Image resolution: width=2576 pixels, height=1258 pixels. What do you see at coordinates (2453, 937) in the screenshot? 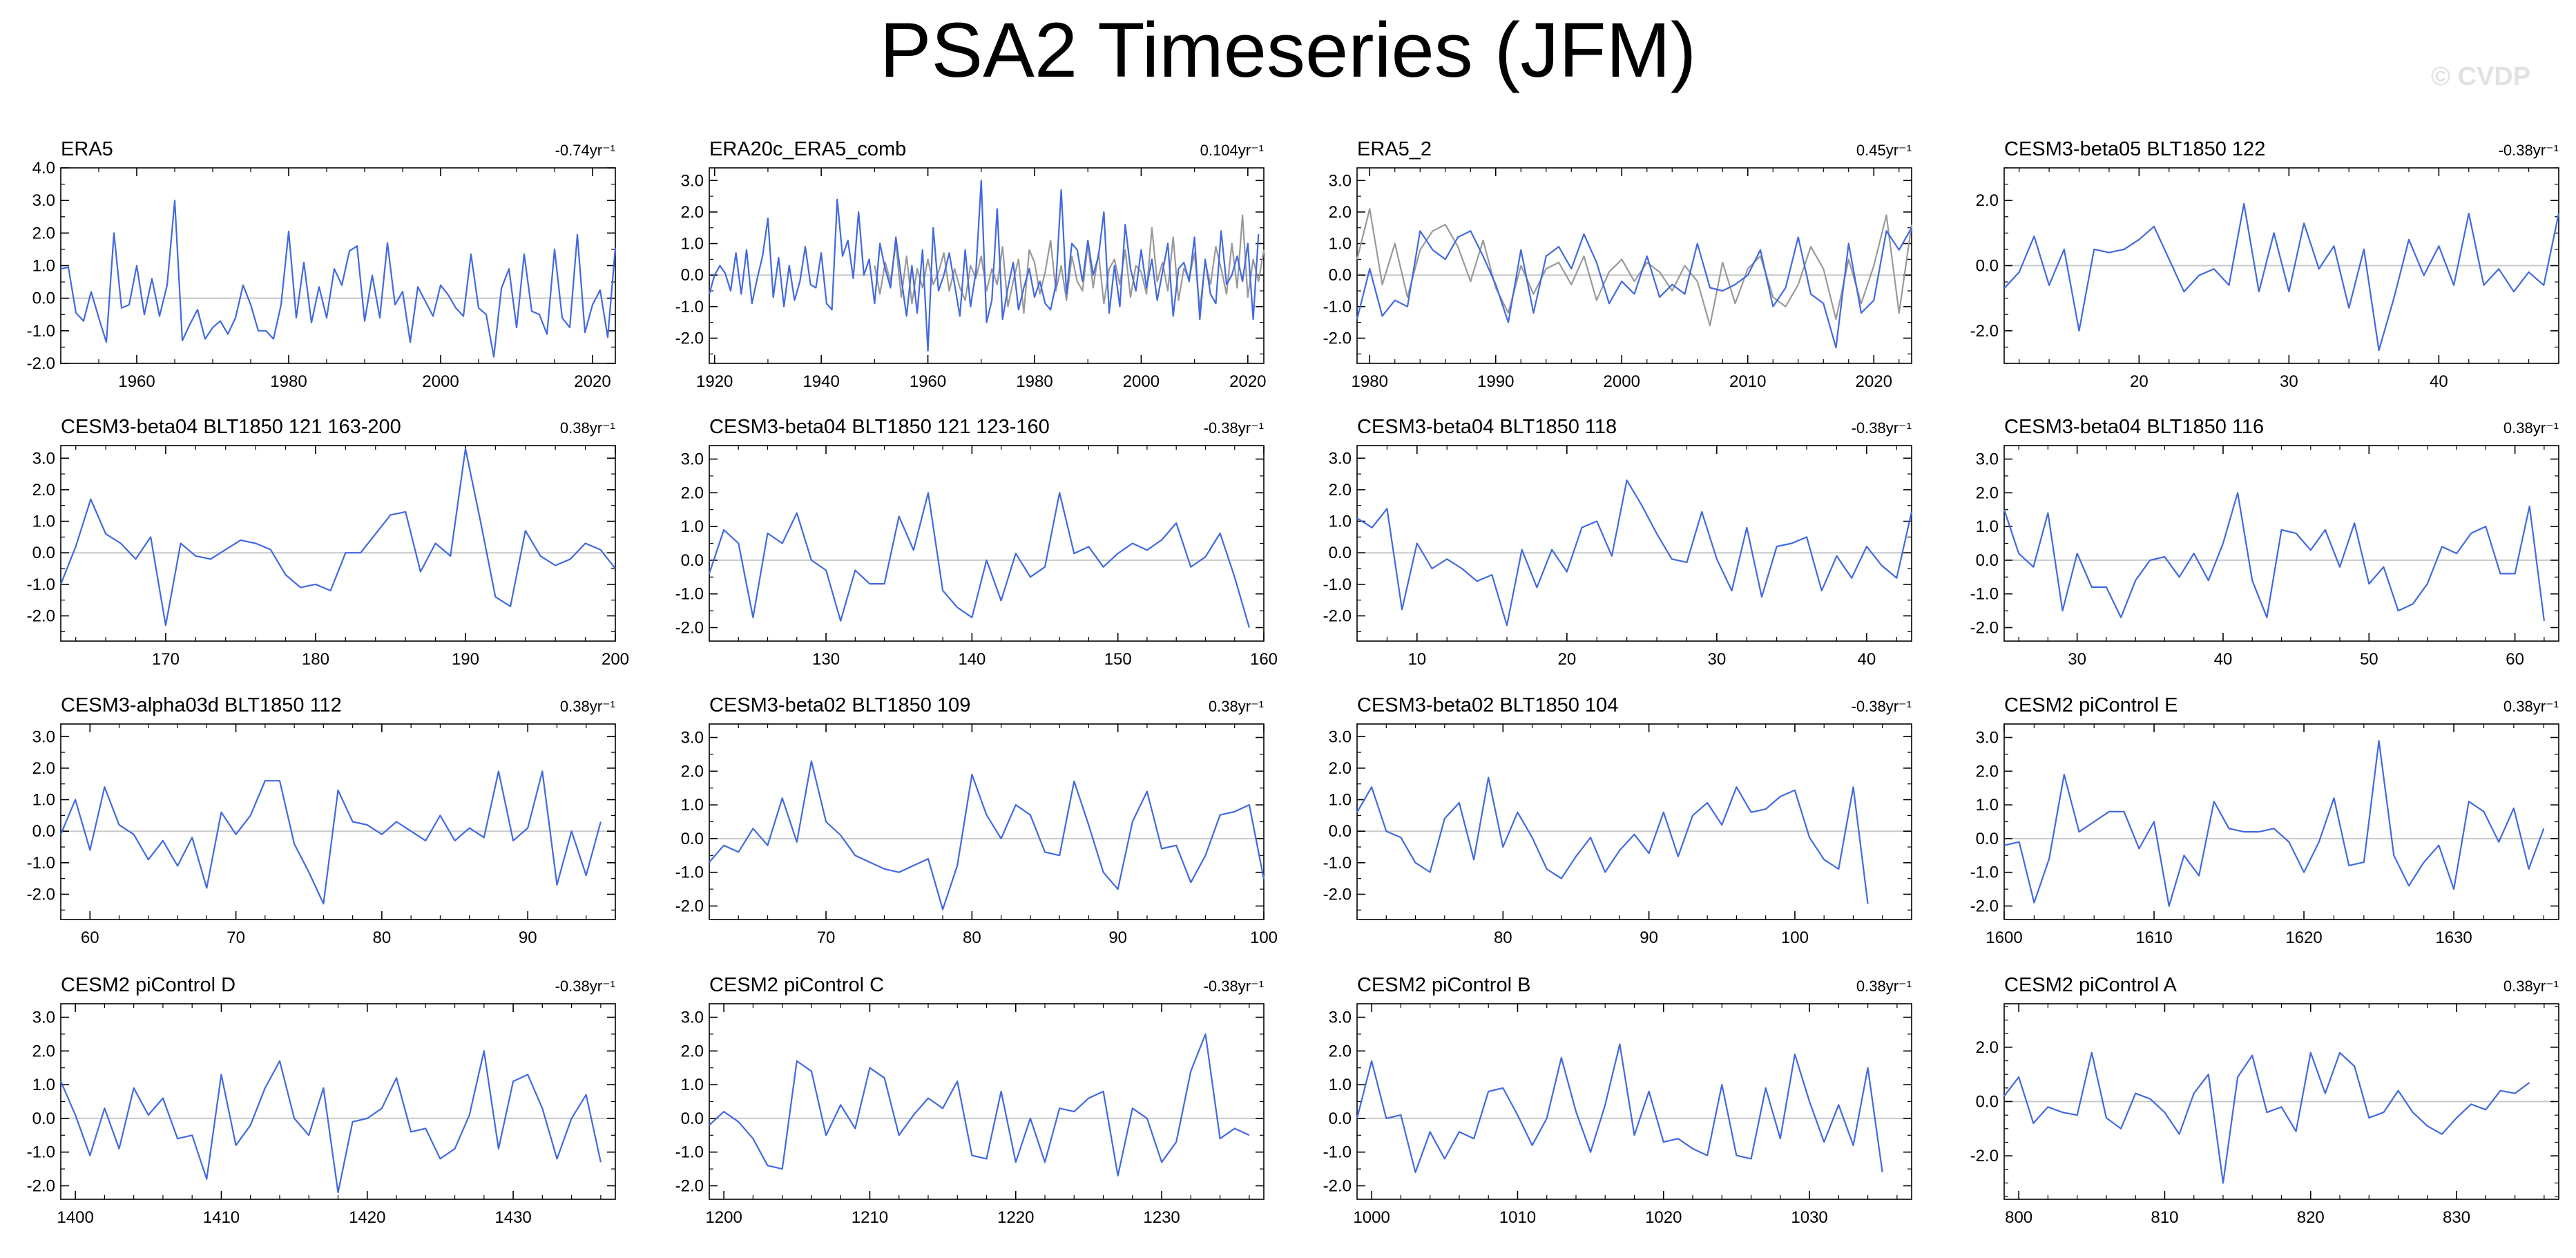
I see `x-tick-label: 1630` at bounding box center [2453, 937].